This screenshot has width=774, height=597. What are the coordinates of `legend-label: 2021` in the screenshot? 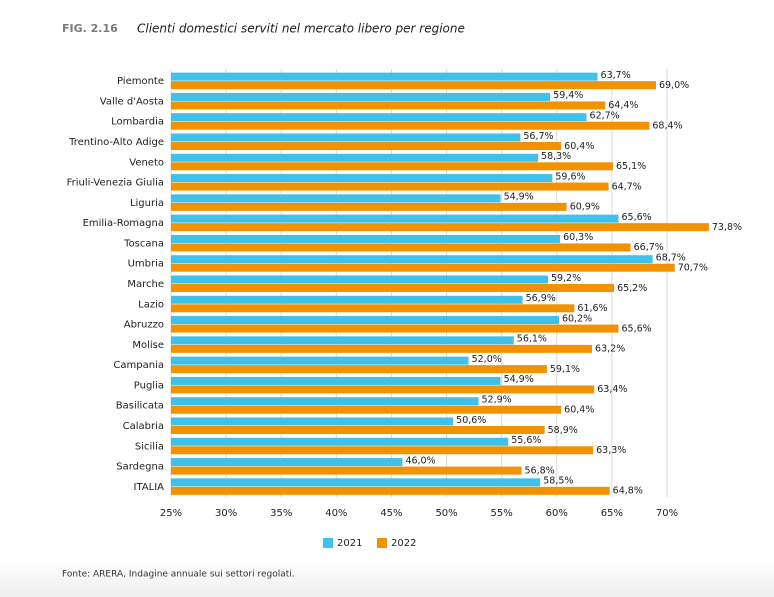 It's located at (349, 543).